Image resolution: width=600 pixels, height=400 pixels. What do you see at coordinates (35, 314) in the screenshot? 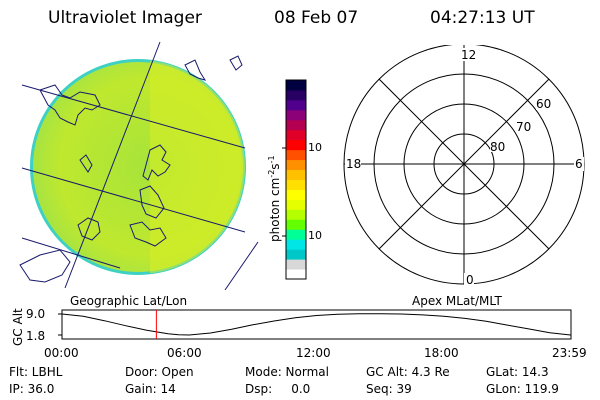
I see `altitude-ytick-max: 9.0` at bounding box center [35, 314].